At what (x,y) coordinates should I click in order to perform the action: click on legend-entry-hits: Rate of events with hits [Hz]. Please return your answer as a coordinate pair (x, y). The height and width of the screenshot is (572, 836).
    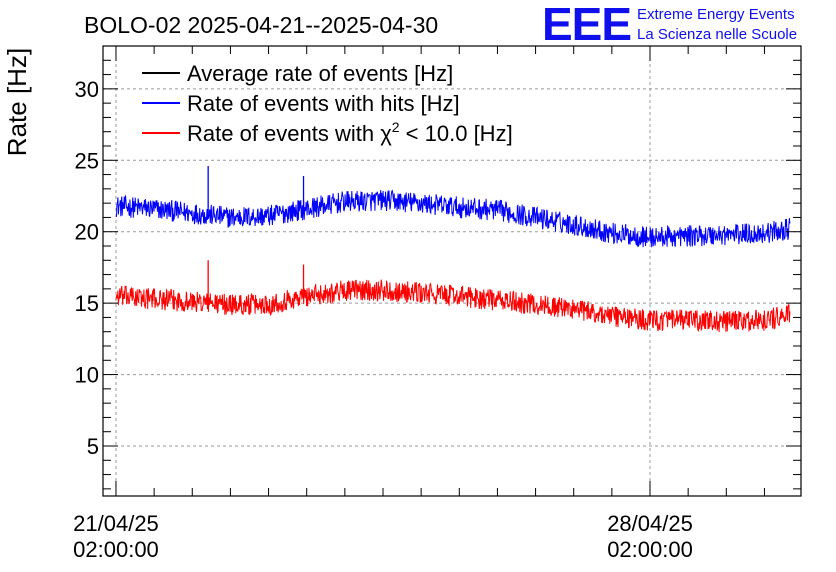
    Looking at the image, I should click on (301, 103).